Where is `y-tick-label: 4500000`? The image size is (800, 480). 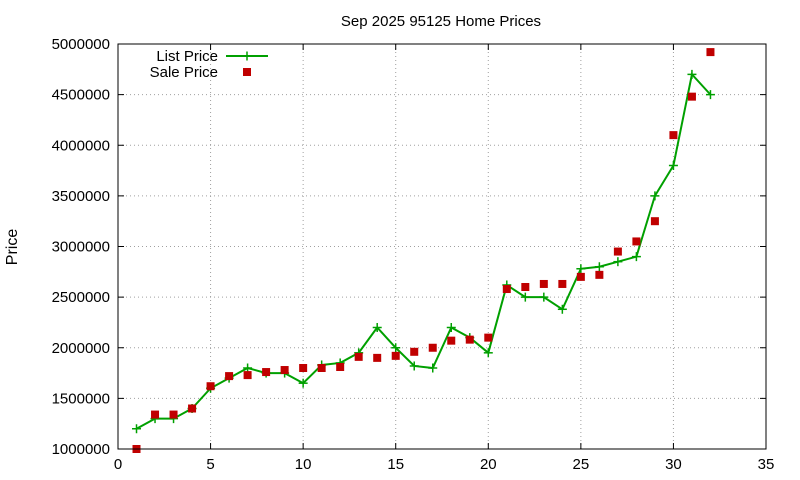 y-tick-label: 4500000 is located at coordinates (81, 95).